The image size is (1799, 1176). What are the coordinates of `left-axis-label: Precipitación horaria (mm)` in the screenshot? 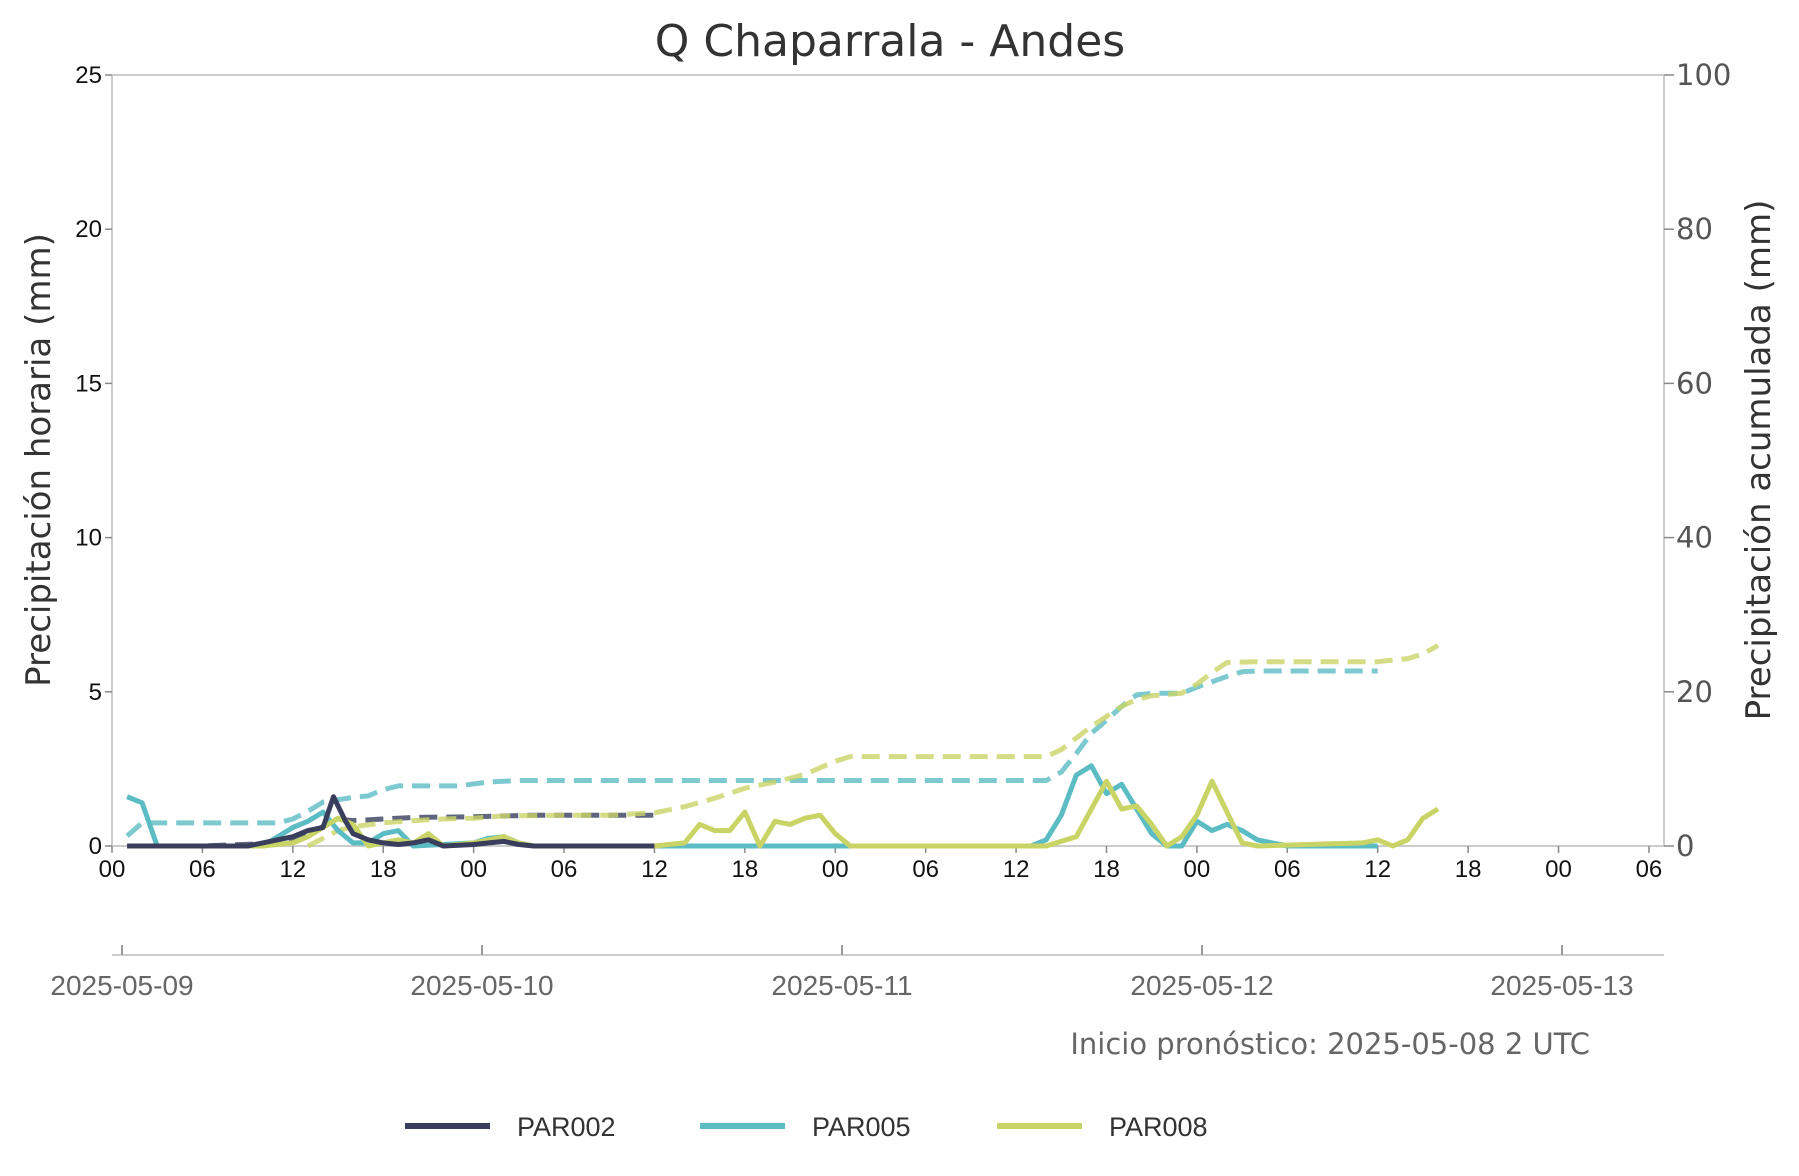 It's located at (39, 460).